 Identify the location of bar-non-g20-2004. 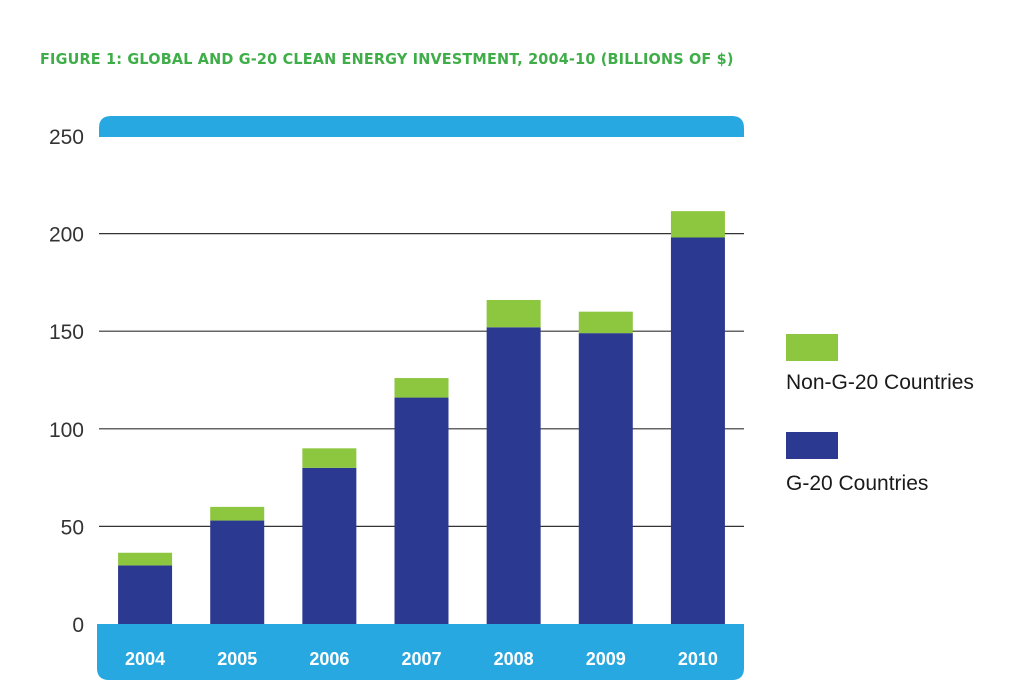
(145, 559).